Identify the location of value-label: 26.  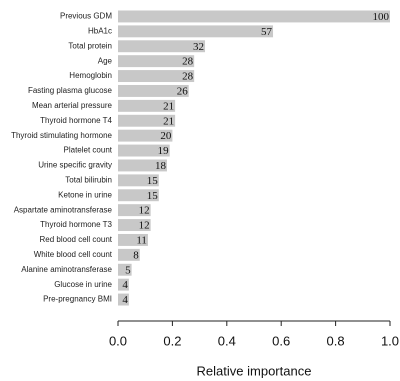
(183, 91).